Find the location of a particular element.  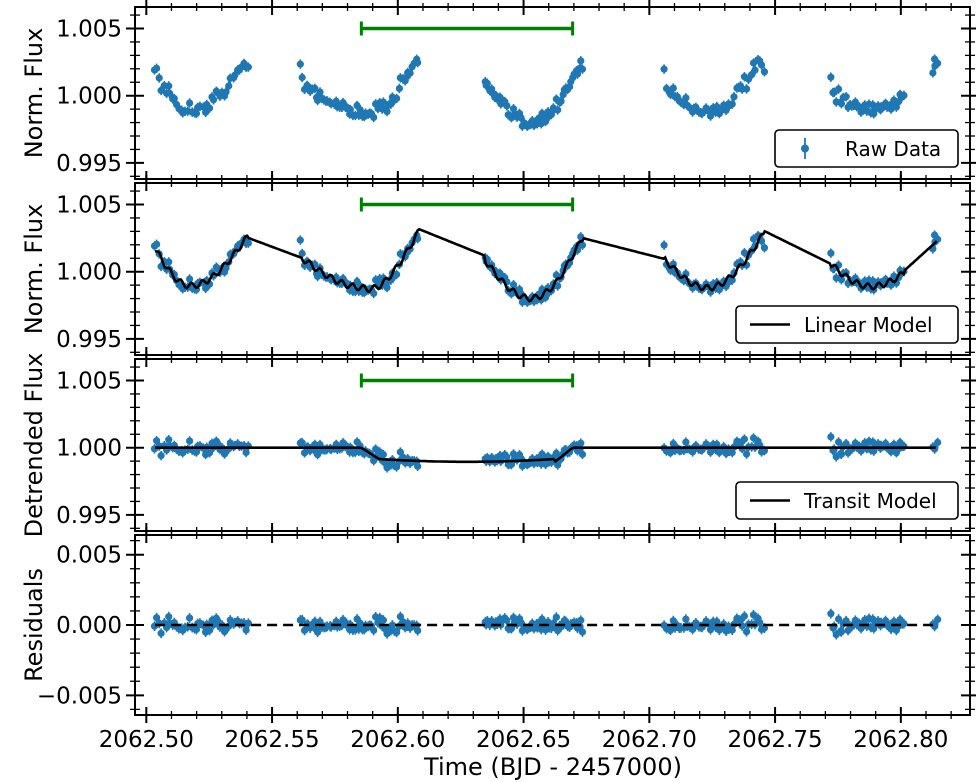

transit-model-line is located at coordinates (545, 455).